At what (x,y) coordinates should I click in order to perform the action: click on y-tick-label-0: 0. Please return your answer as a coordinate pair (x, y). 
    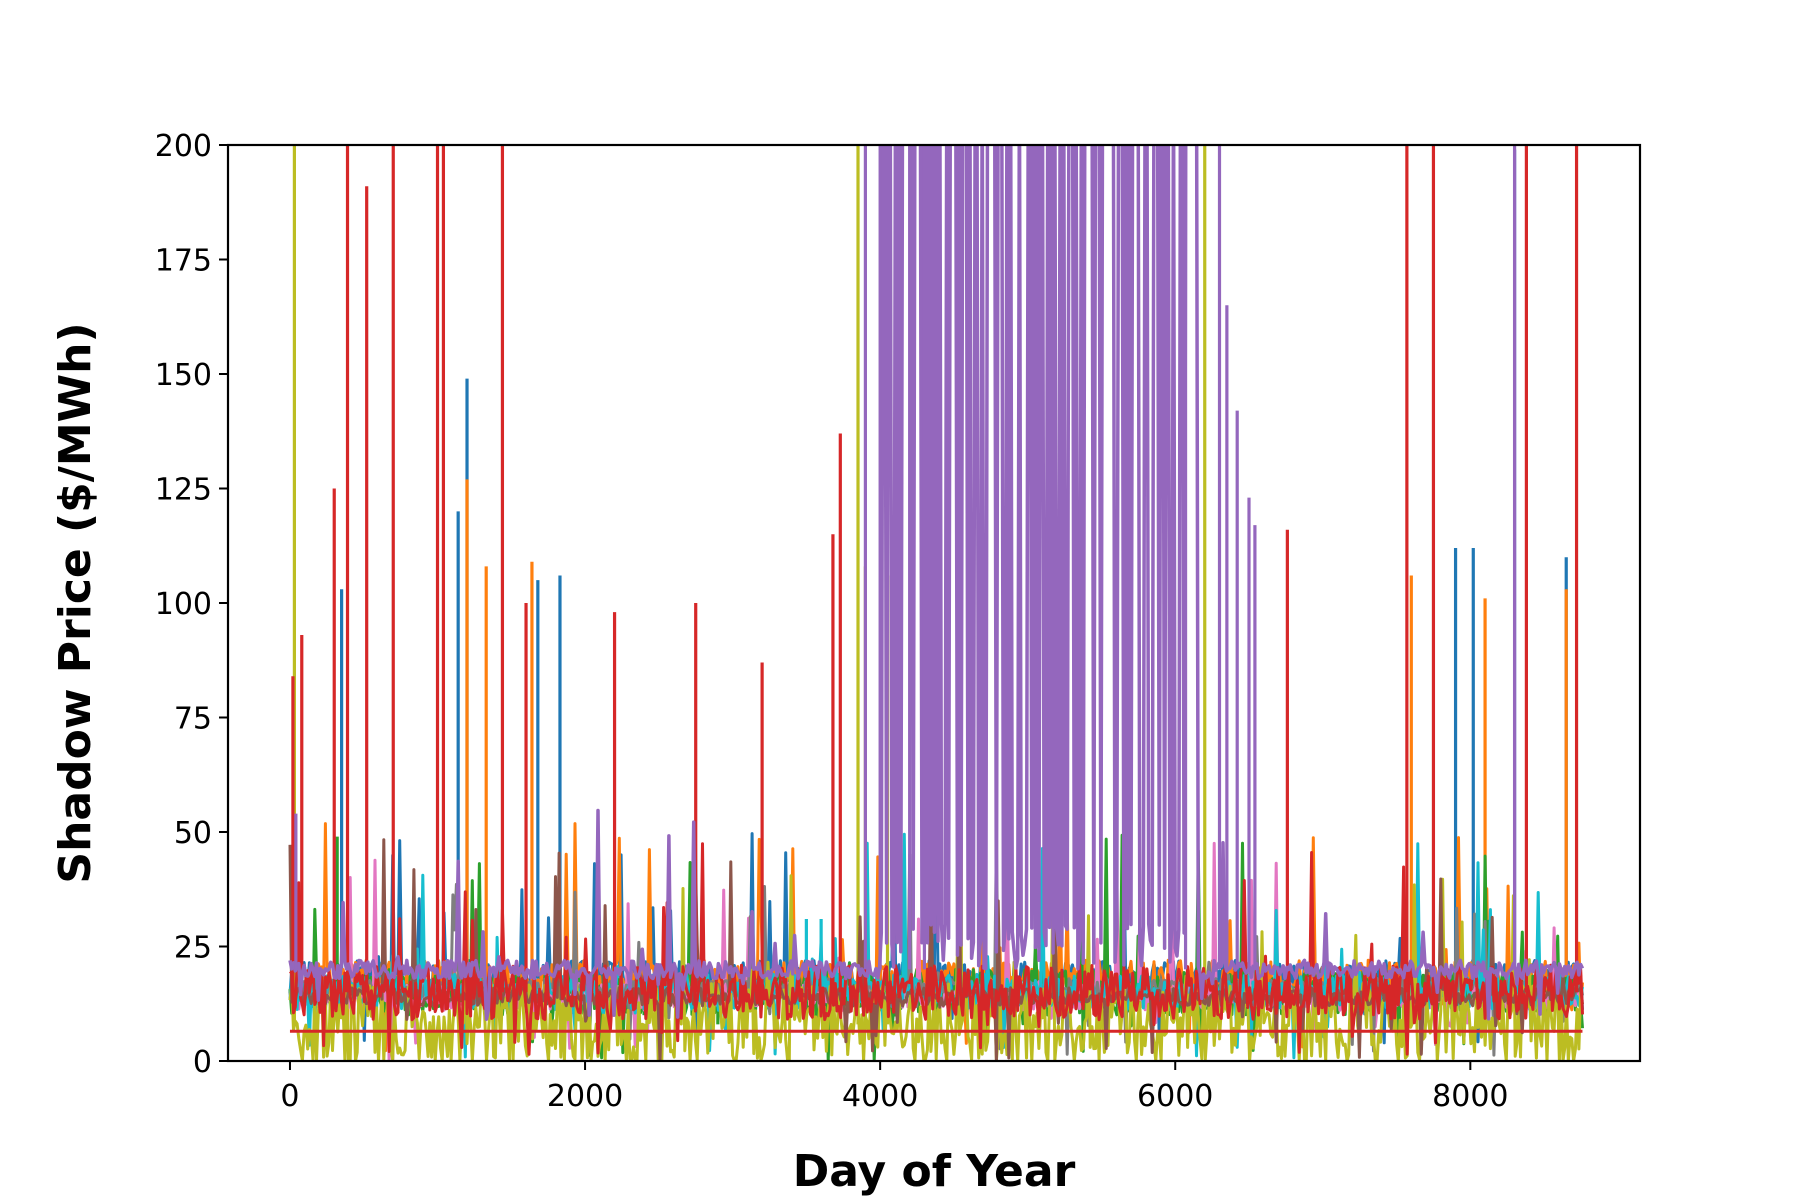
    Looking at the image, I should click on (202, 1062).